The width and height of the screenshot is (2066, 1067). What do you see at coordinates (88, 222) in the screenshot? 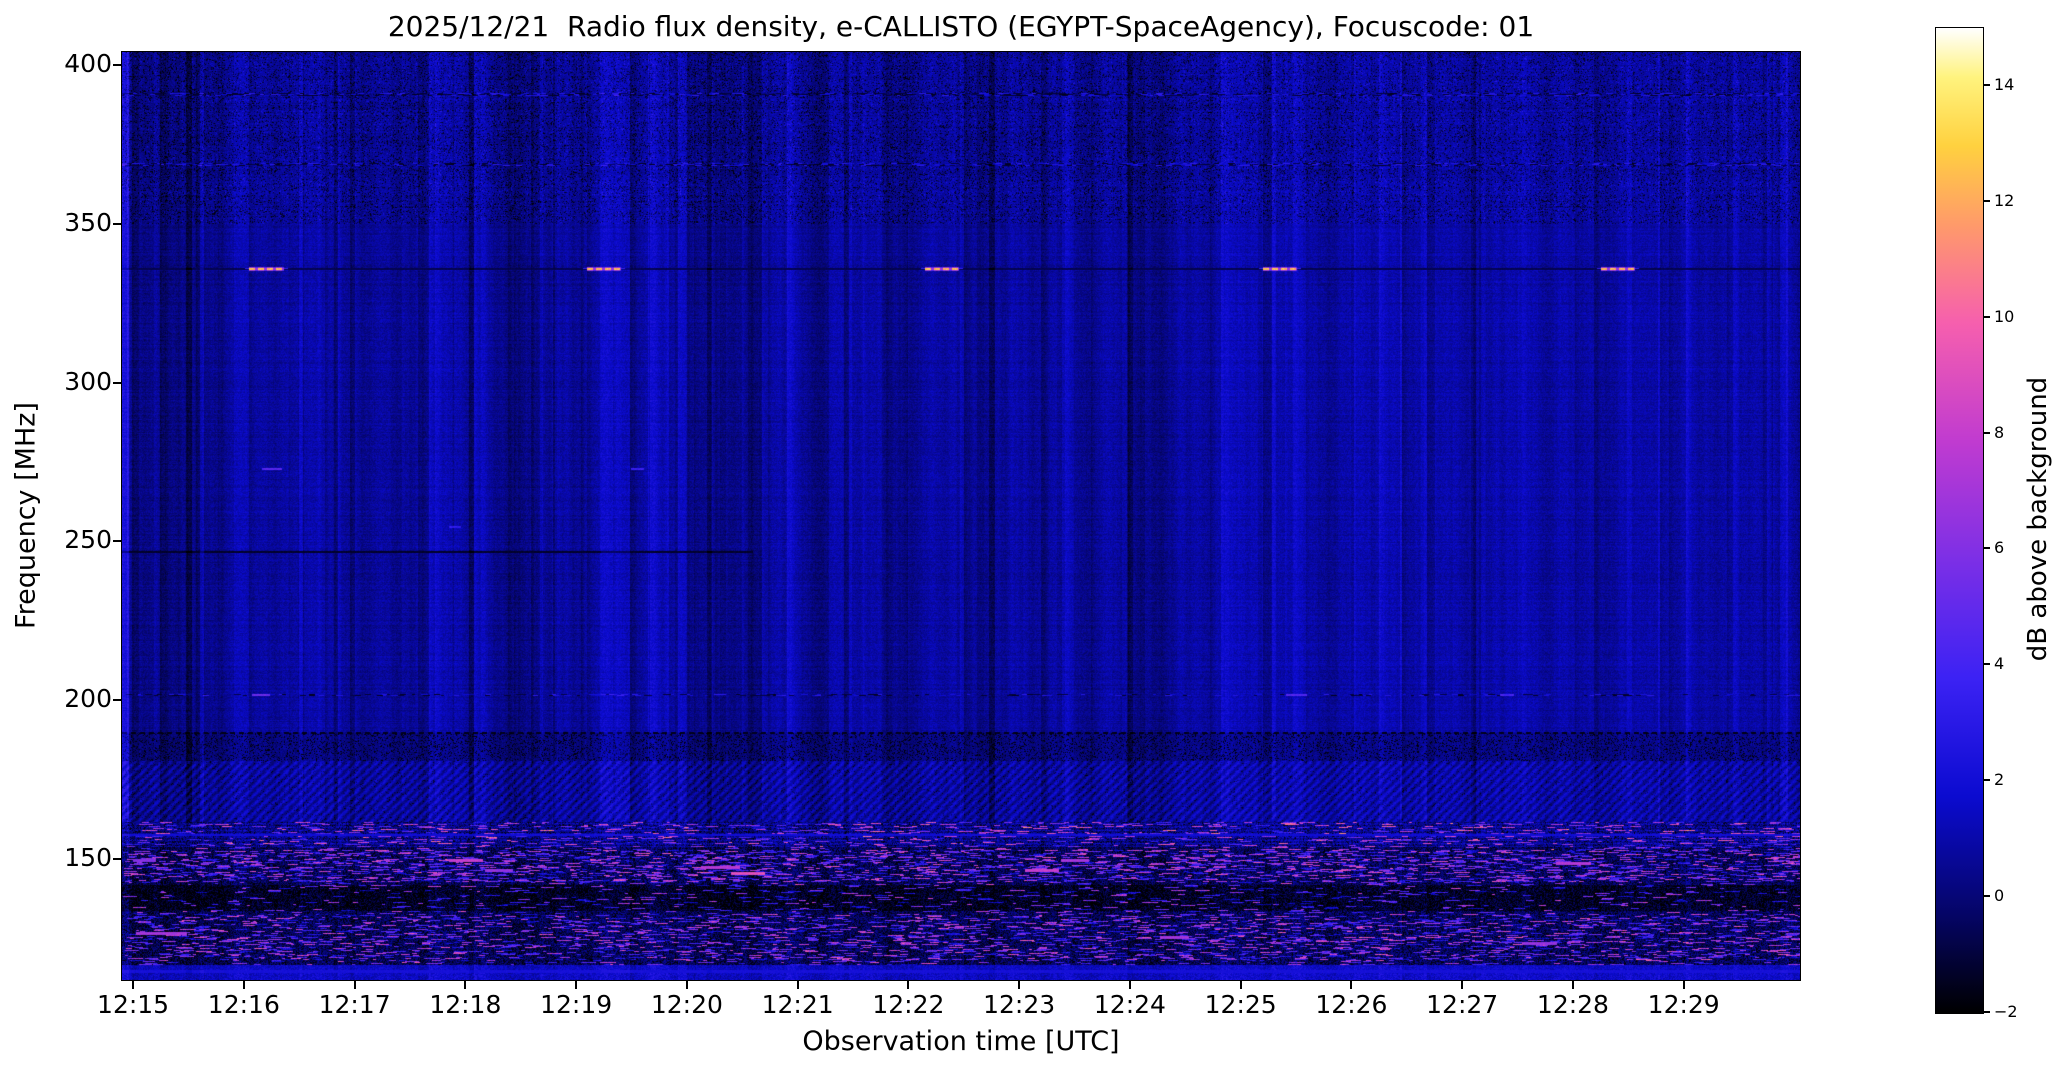
I see `y-tick-label: 350` at bounding box center [88, 222].